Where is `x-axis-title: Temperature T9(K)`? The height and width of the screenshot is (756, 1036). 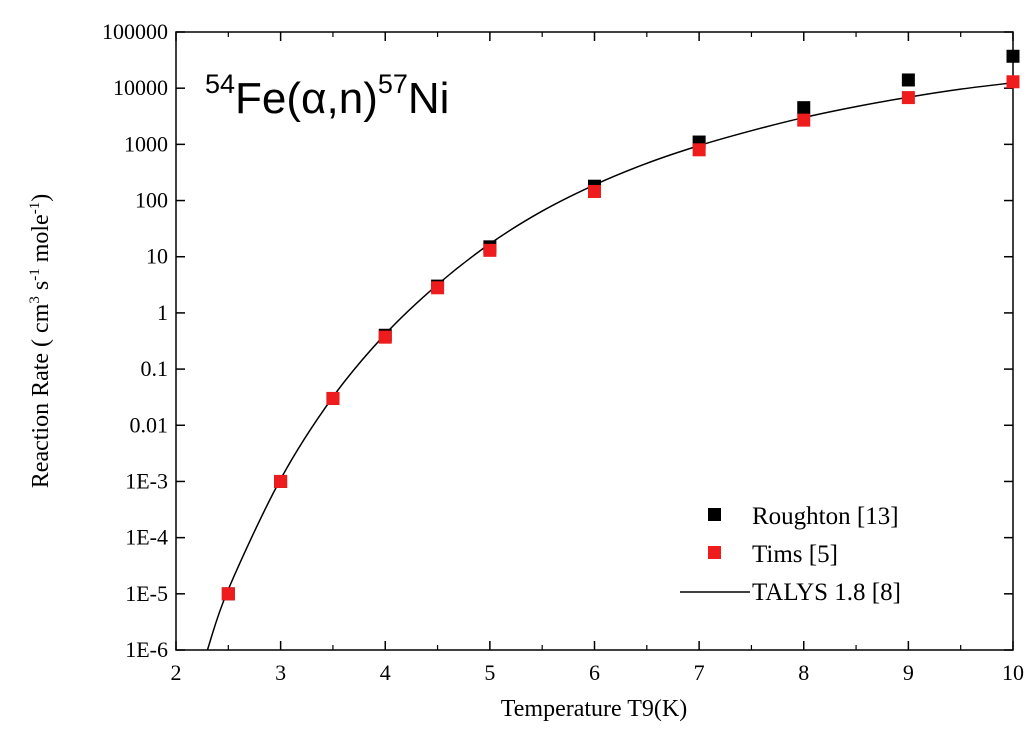
x-axis-title: Temperature T9(K) is located at coordinates (594, 709).